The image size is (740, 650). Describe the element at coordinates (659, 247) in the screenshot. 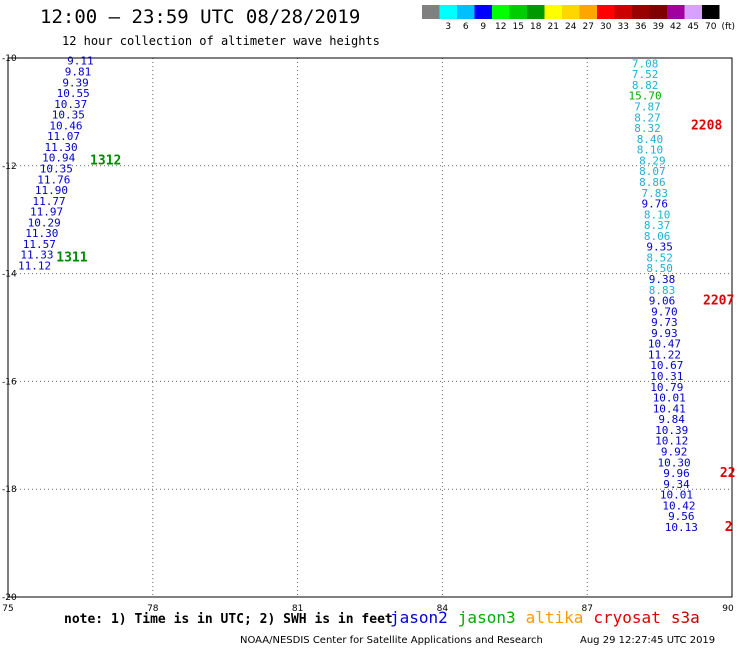

I see `wave-height-label: 9.35` at that location.